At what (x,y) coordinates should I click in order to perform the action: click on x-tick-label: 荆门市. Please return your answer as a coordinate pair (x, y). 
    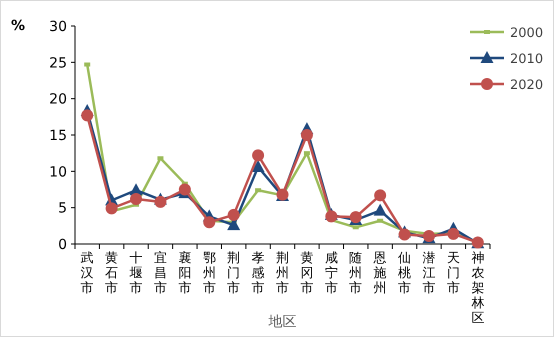
    Looking at the image, I should click on (233, 273).